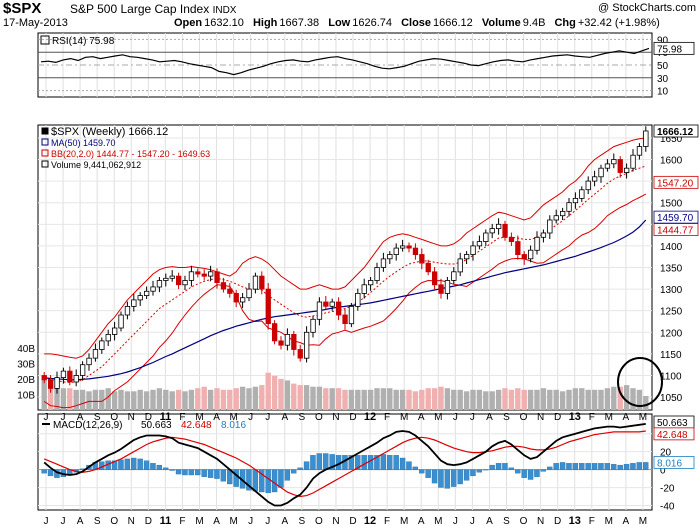  I want to click on price-right-label: 1666.12, so click(675, 132).